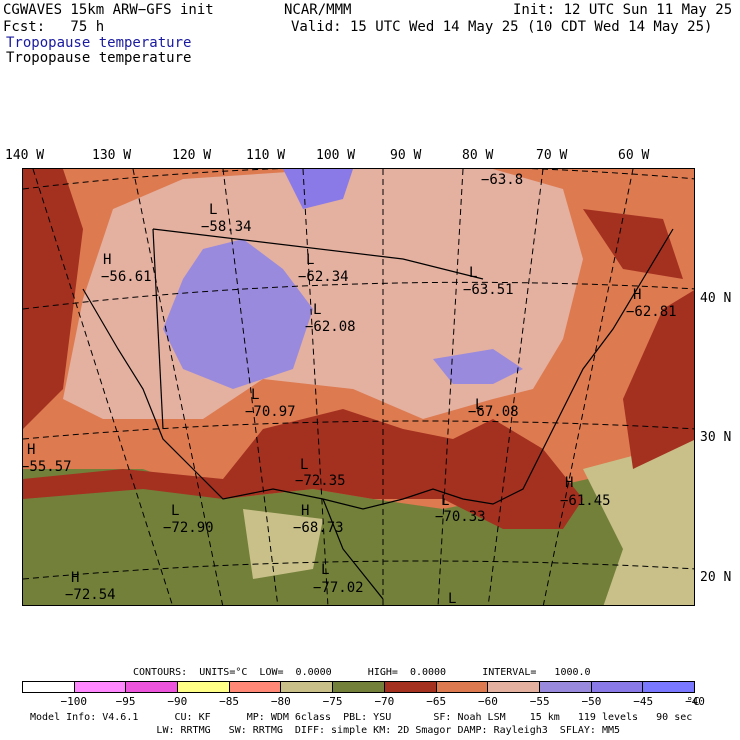 This screenshot has height=740, width=740. What do you see at coordinates (478, 155) in the screenshot?
I see `lon-label: 80 W` at bounding box center [478, 155].